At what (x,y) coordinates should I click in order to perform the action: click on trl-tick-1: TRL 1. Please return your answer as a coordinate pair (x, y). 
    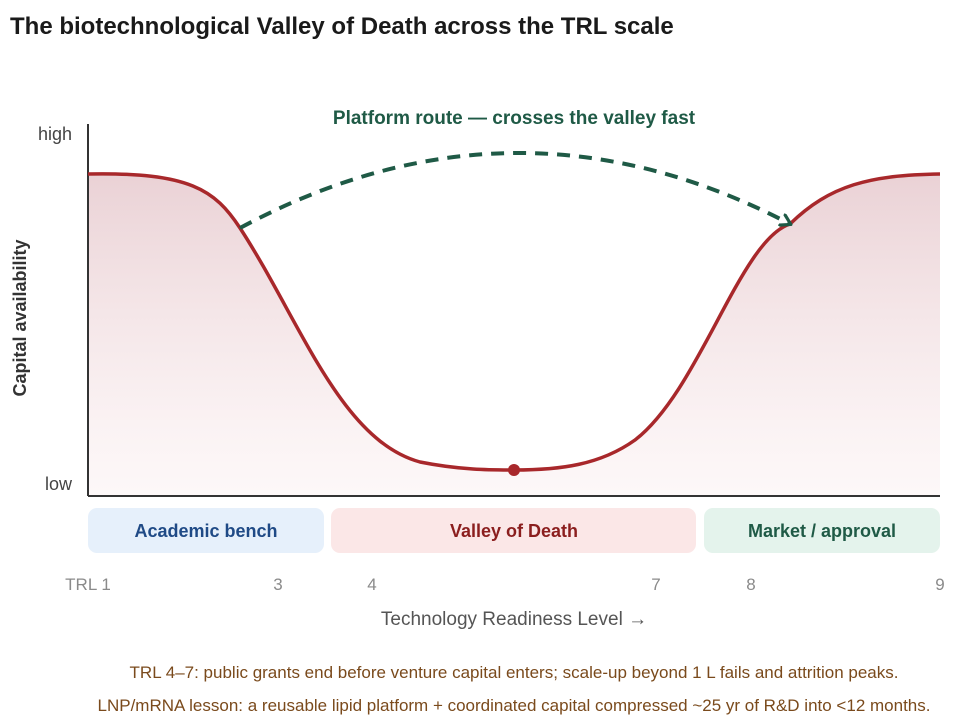
    Looking at the image, I should click on (88, 584).